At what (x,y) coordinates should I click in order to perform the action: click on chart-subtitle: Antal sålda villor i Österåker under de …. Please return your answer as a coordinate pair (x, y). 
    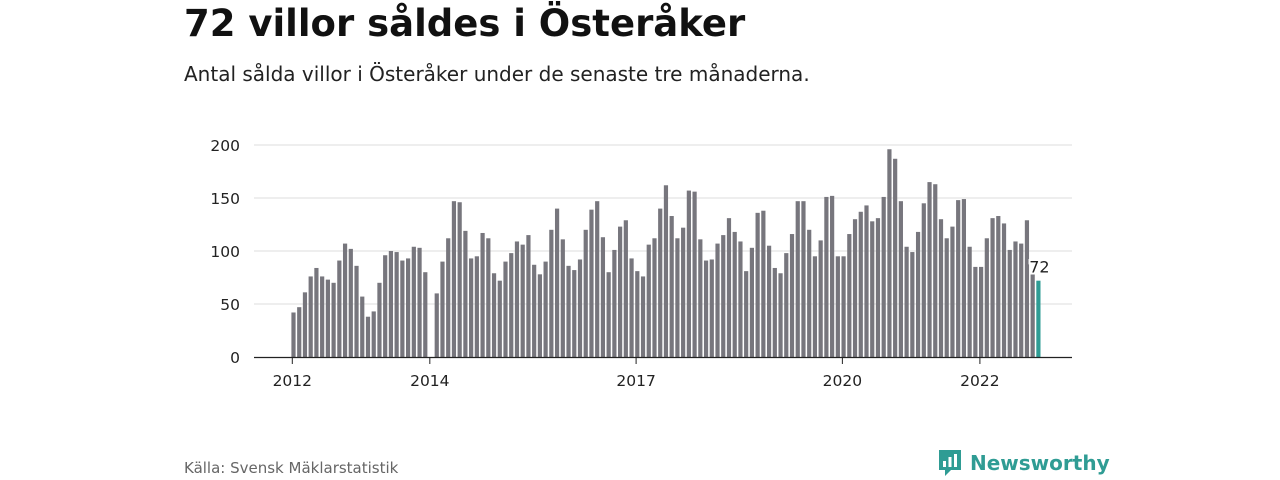
    Looking at the image, I should click on (497, 74).